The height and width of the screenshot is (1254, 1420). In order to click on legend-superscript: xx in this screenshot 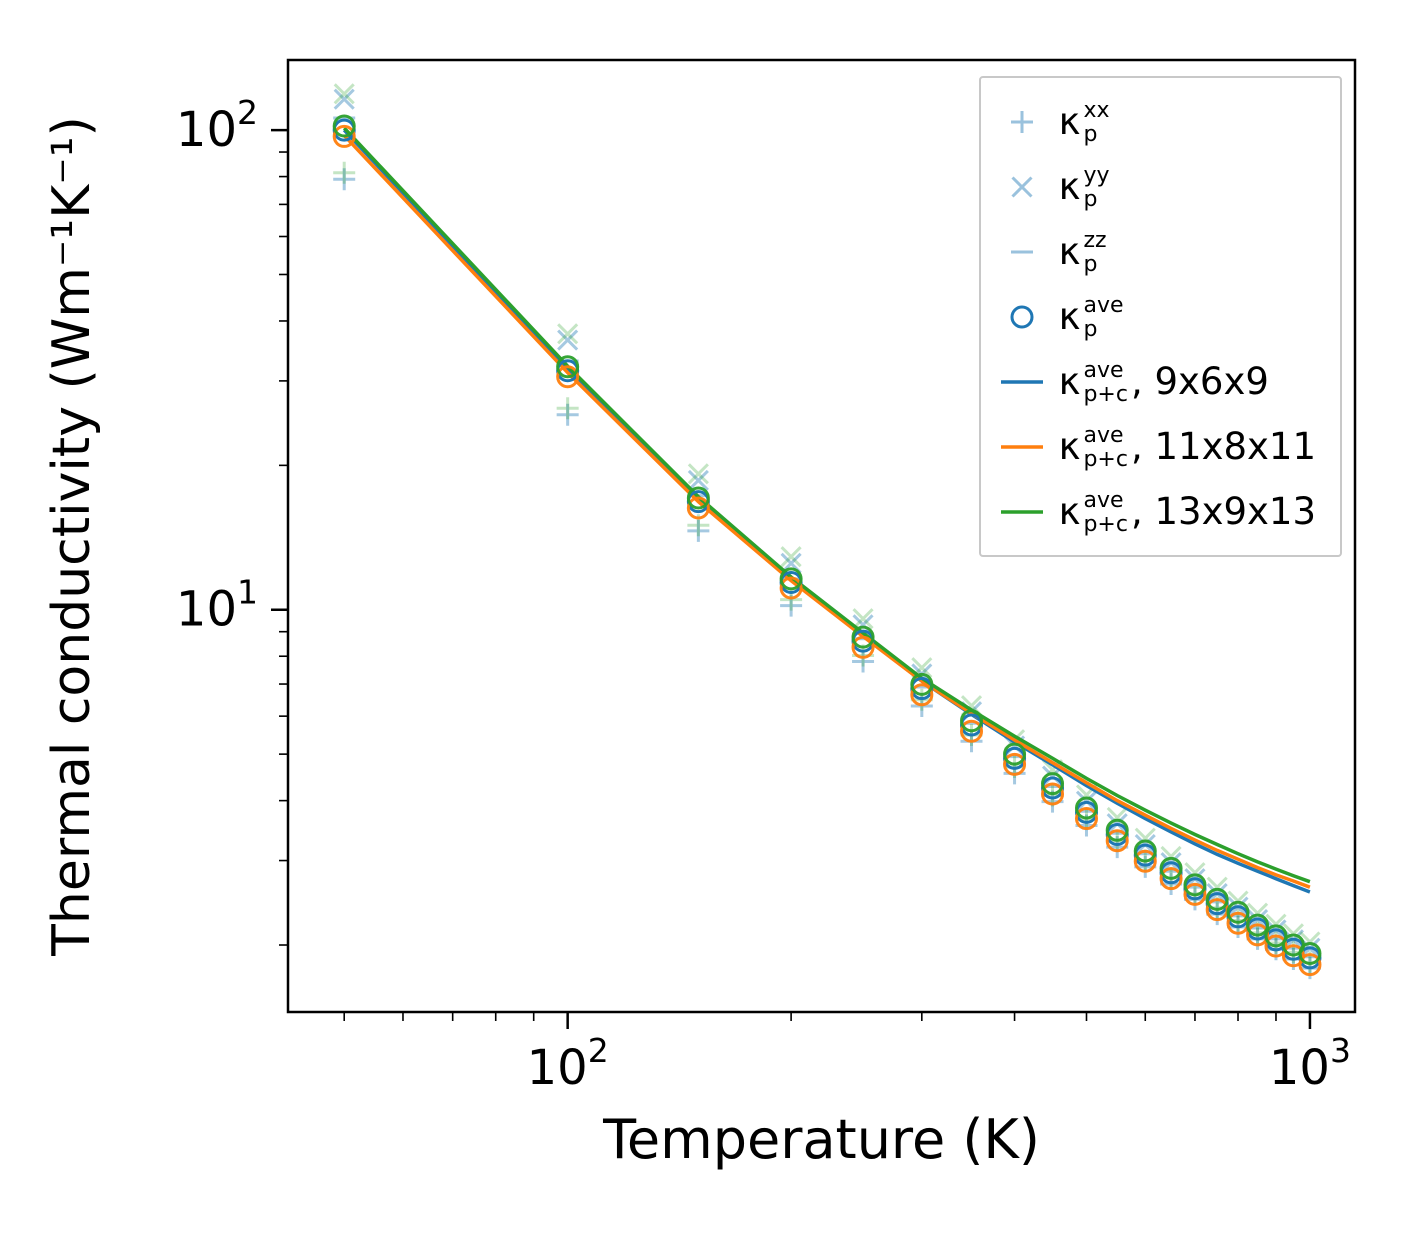, I will do `click(1096, 111)`.